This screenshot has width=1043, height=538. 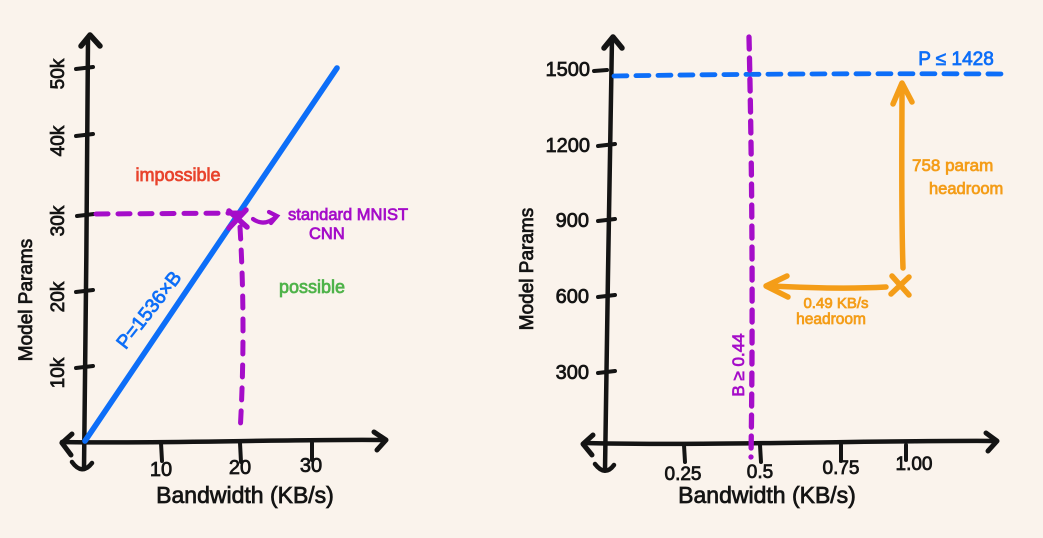 I want to click on svg-text: standard MNIST, so click(x=348, y=215).